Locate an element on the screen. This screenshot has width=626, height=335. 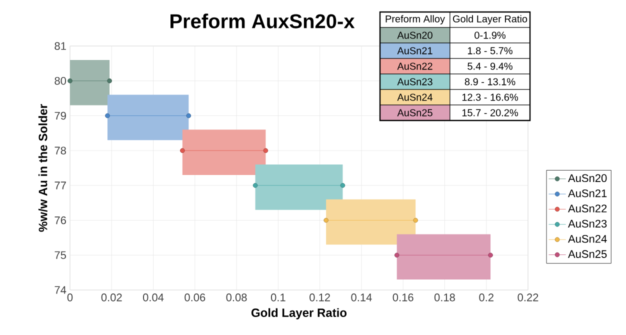
x-axis-title: Gold Layer Ratio is located at coordinates (299, 314).